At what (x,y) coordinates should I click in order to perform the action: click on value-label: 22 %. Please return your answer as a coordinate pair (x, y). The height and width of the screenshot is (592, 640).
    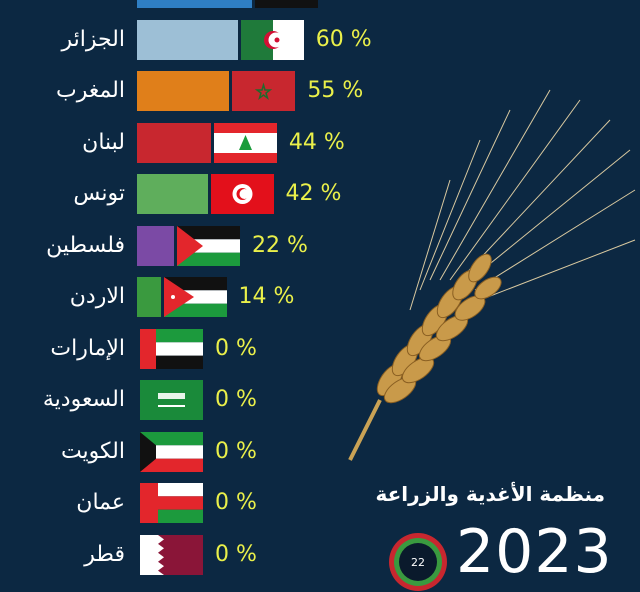
    Looking at the image, I should click on (279, 245).